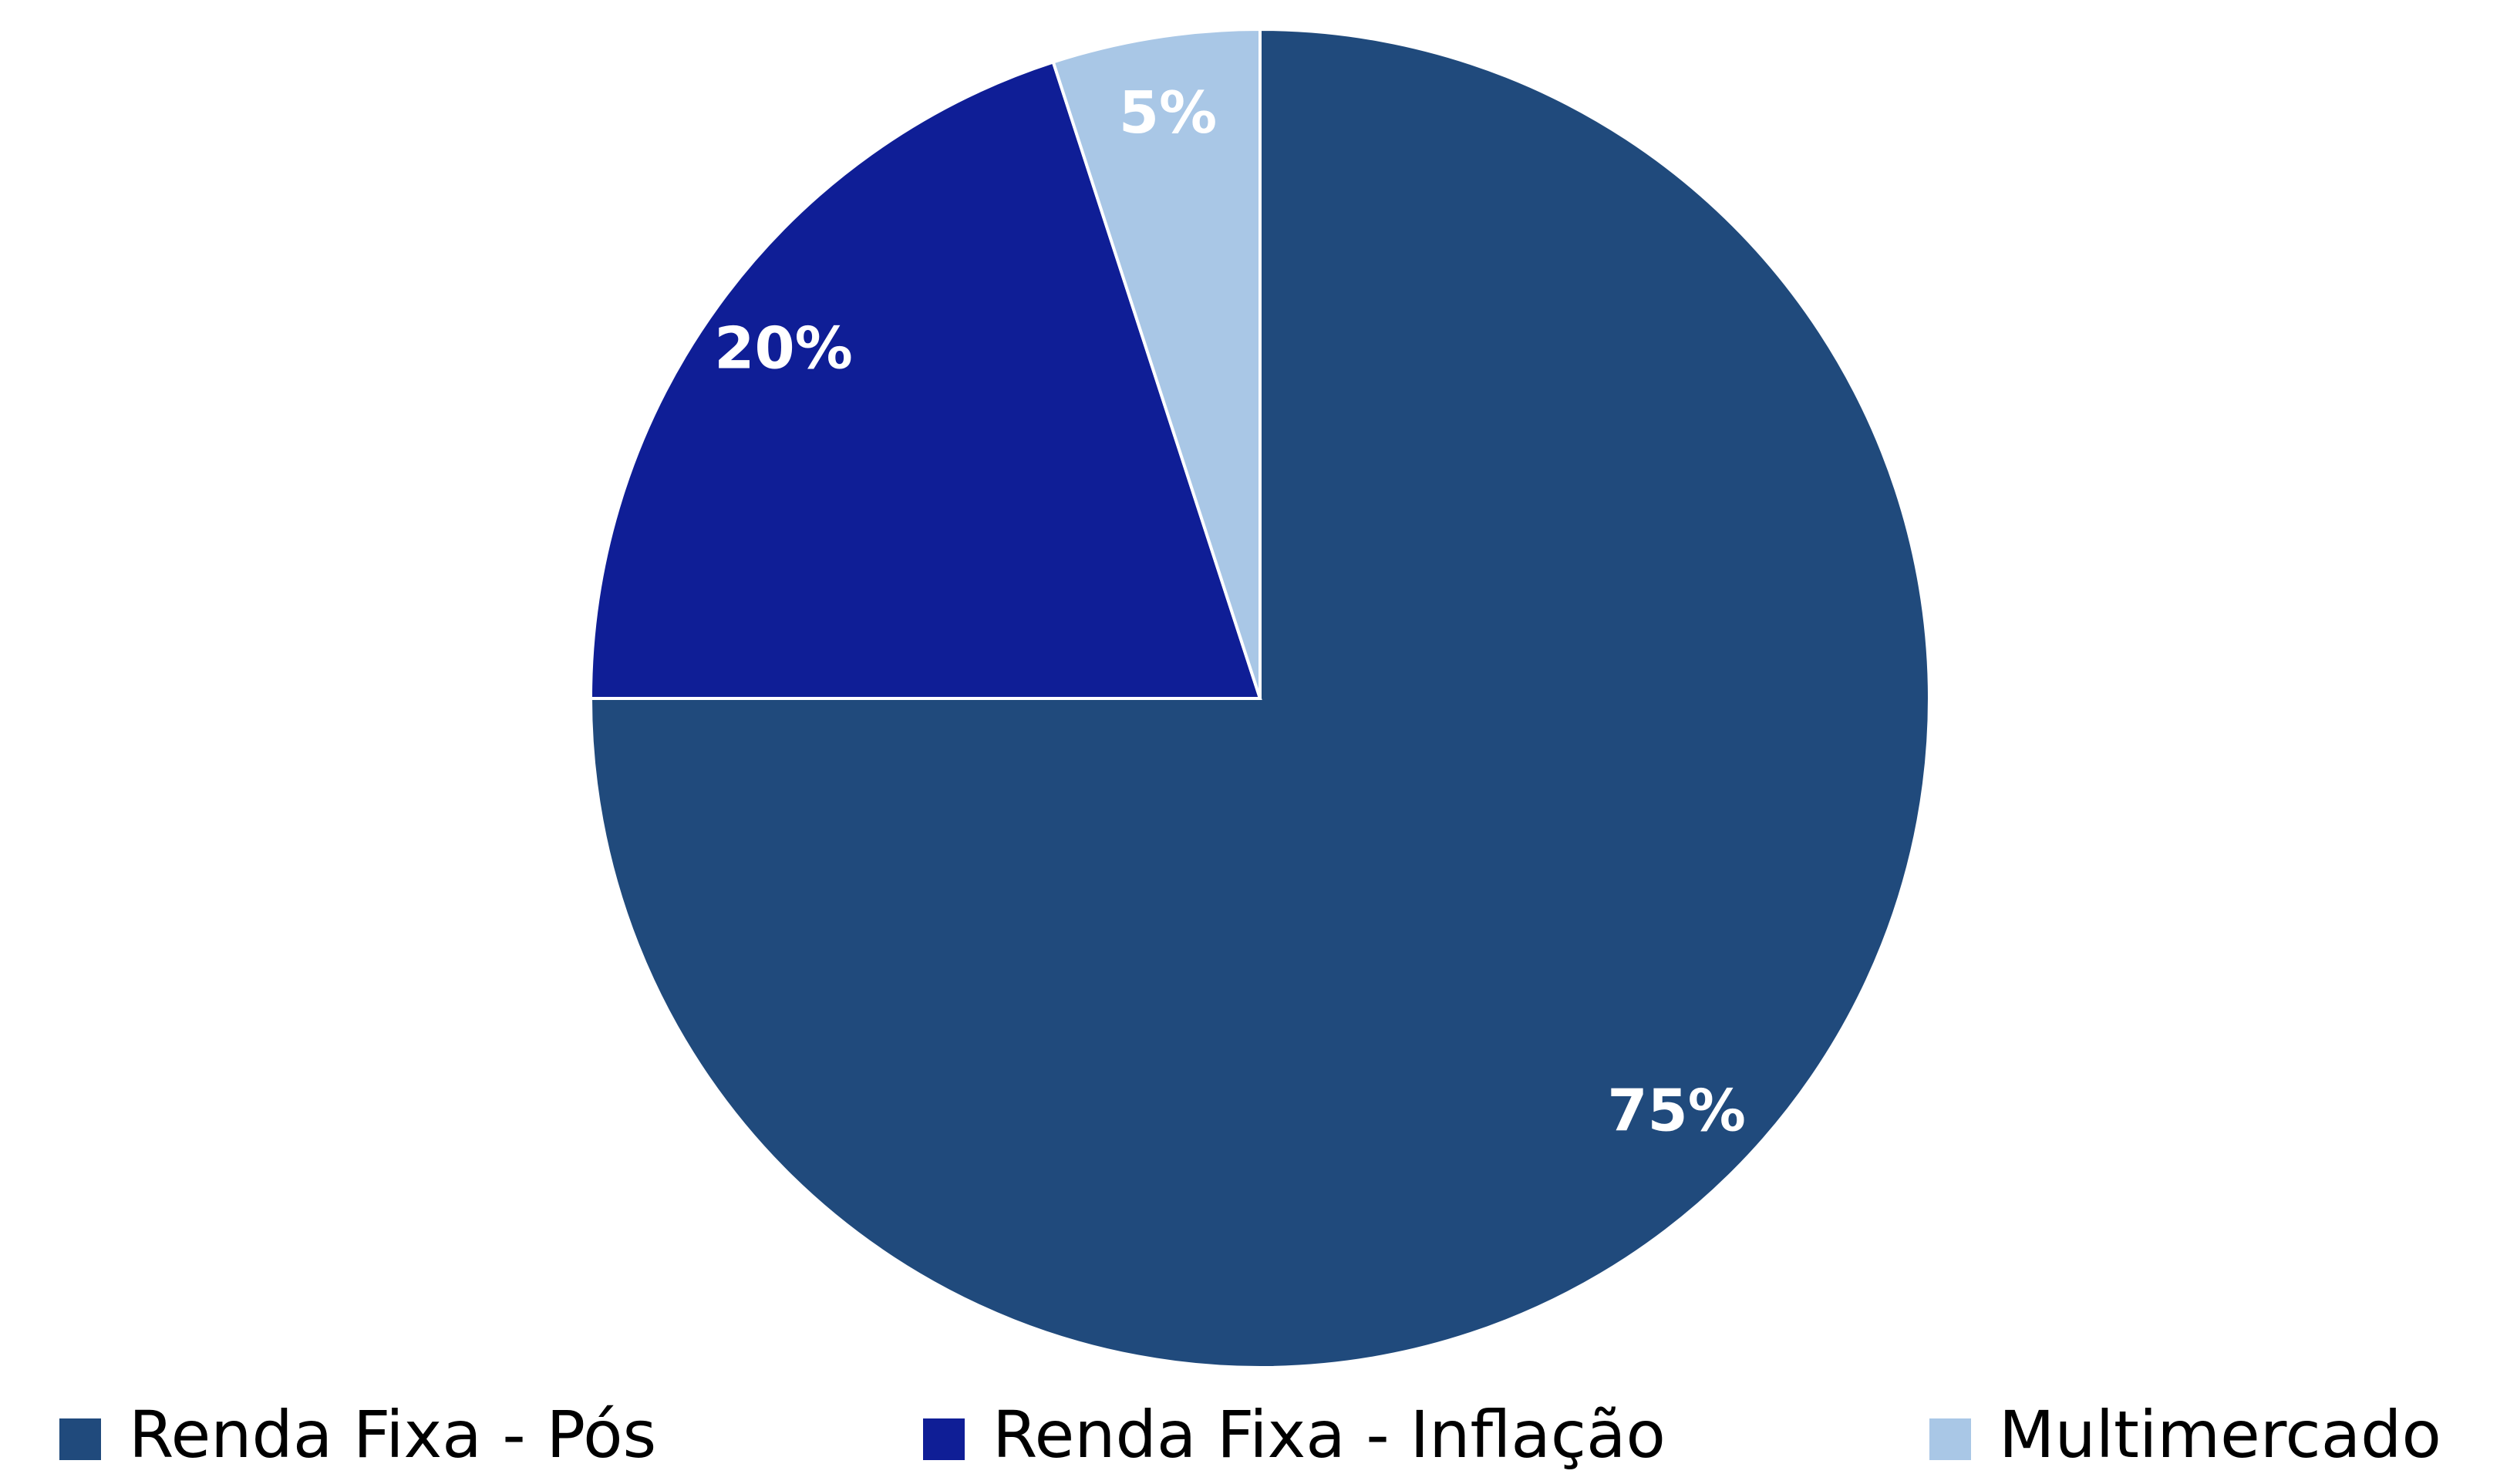 This screenshot has width=2517, height=1484. What do you see at coordinates (393, 1434) in the screenshot?
I see `legend-label: Renda Fixa - Pós` at bounding box center [393, 1434].